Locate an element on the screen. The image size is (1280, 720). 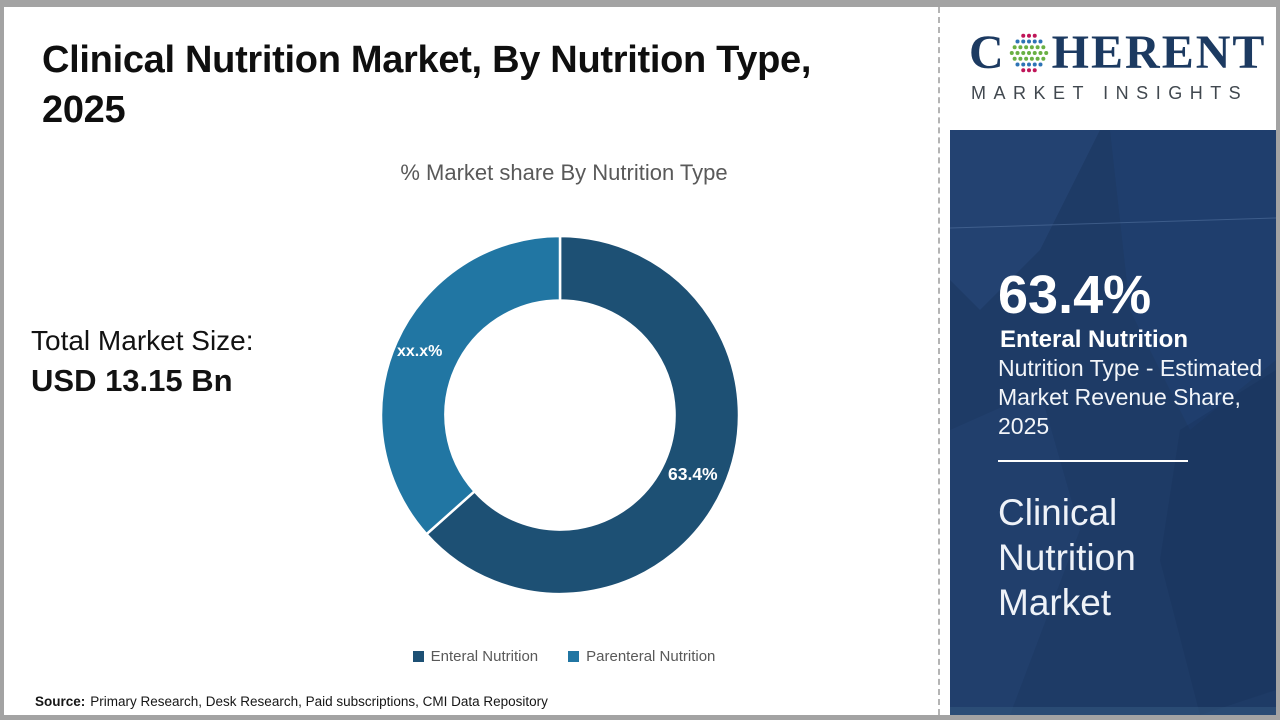
chart-legend: Enteral Nutrition Parenteral Nutrition is located at coordinates (564, 656).